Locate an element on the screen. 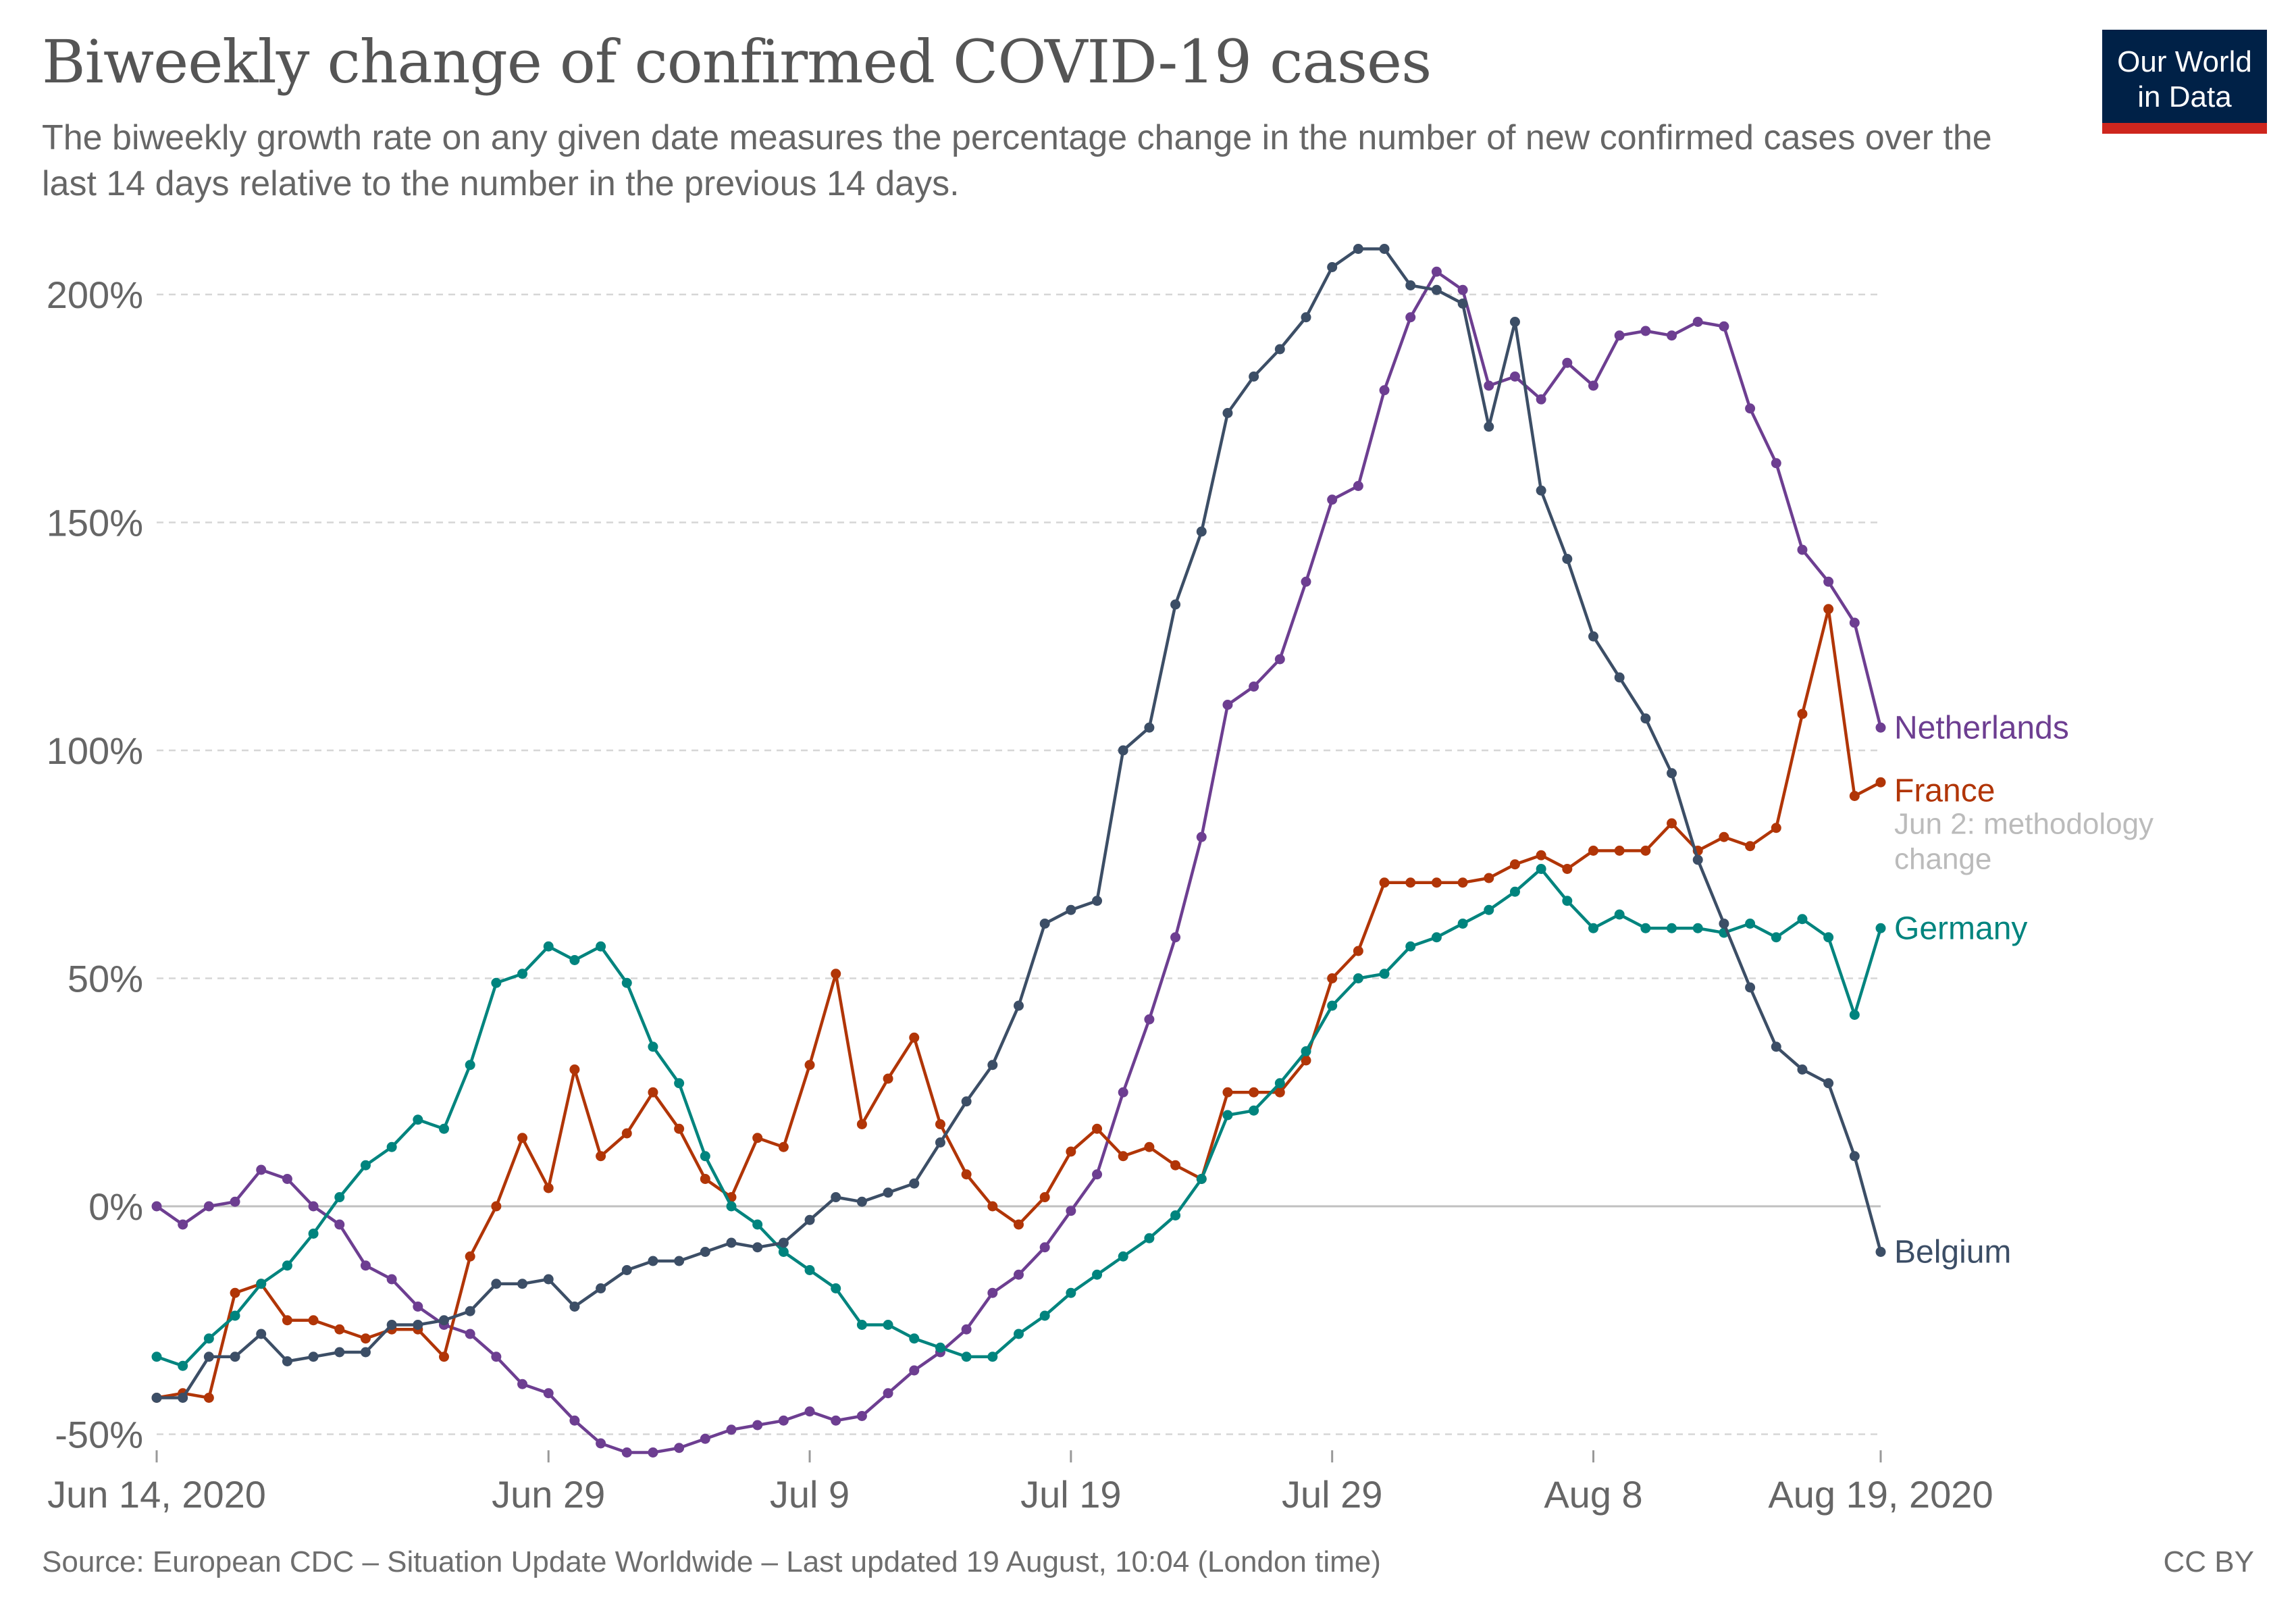  note-text-line-1: : methodology is located at coordinates (2060, 823).